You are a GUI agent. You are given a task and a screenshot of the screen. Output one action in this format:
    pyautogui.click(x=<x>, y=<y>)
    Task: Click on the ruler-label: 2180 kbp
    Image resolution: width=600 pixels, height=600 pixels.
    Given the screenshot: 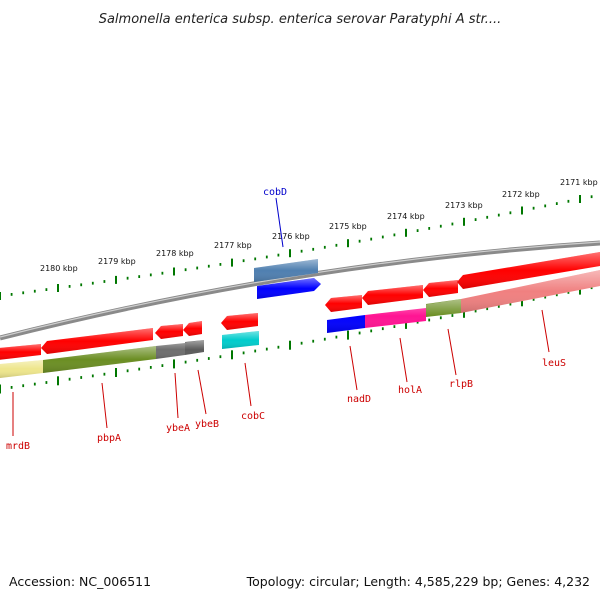 What is the action you would take?
    pyautogui.click(x=59, y=268)
    